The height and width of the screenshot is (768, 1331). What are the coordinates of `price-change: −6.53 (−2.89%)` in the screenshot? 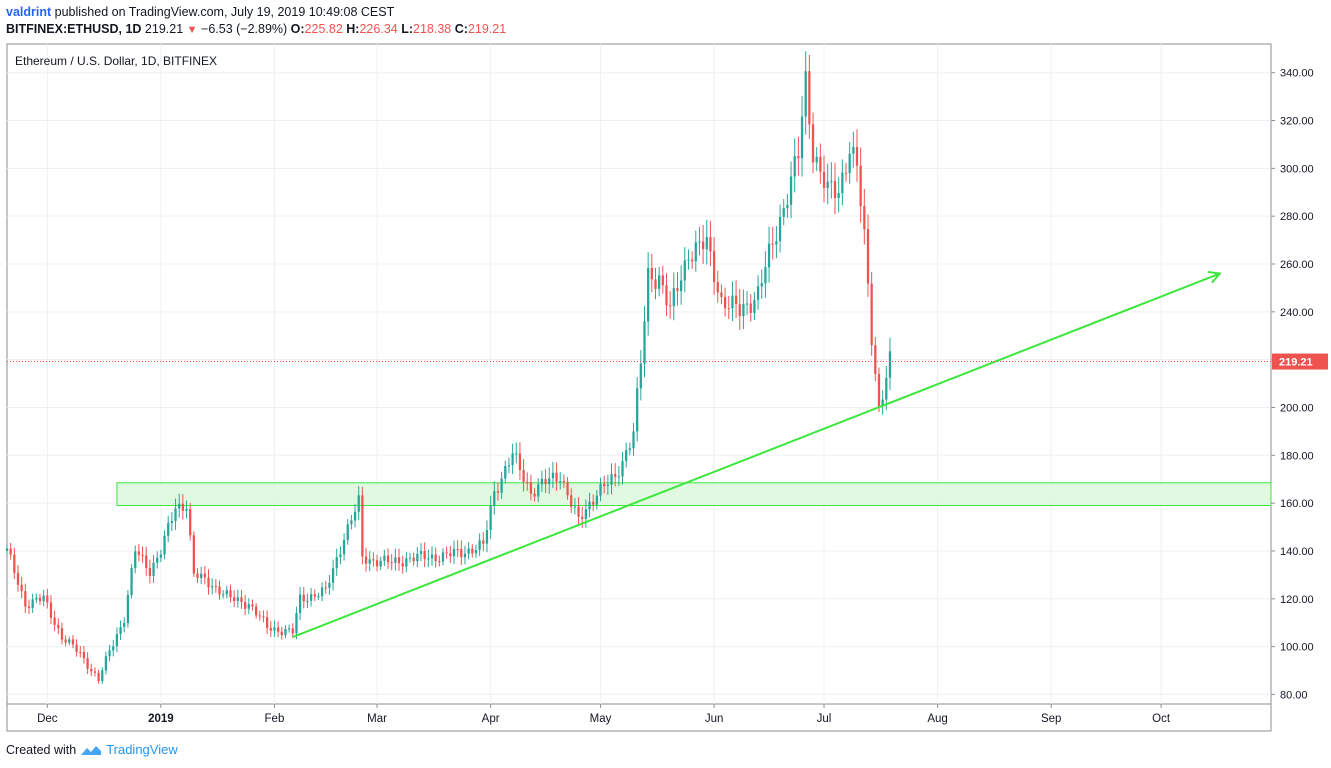 It's located at (244, 29).